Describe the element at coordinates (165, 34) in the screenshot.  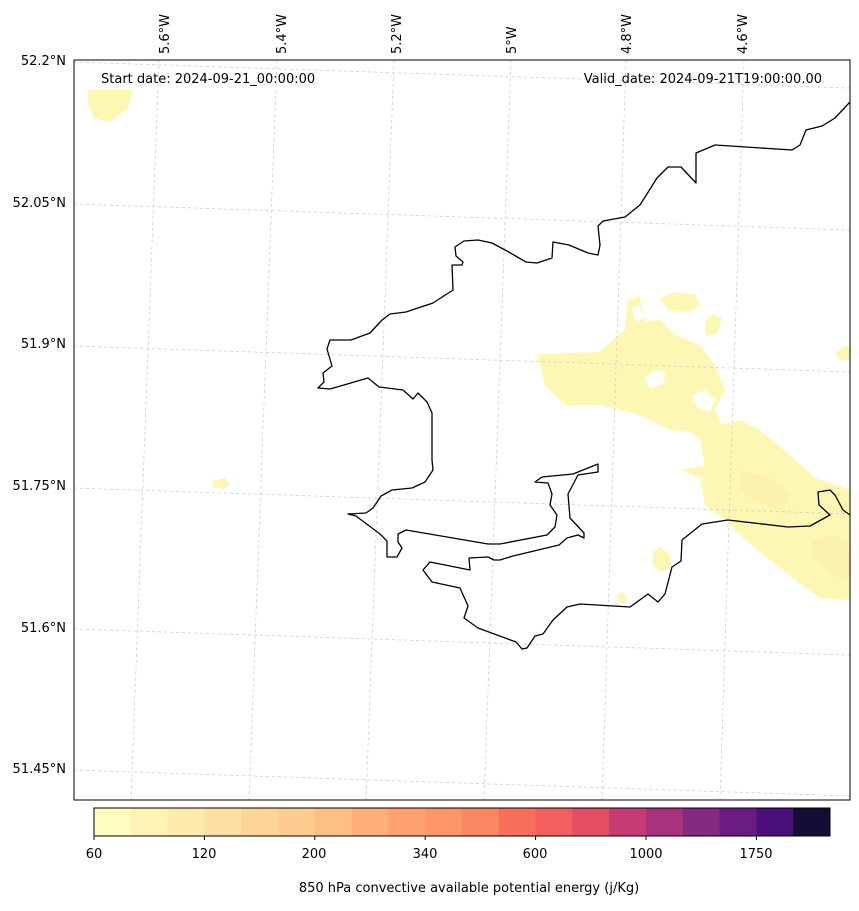
I see `lon-label: 5.6°W` at that location.